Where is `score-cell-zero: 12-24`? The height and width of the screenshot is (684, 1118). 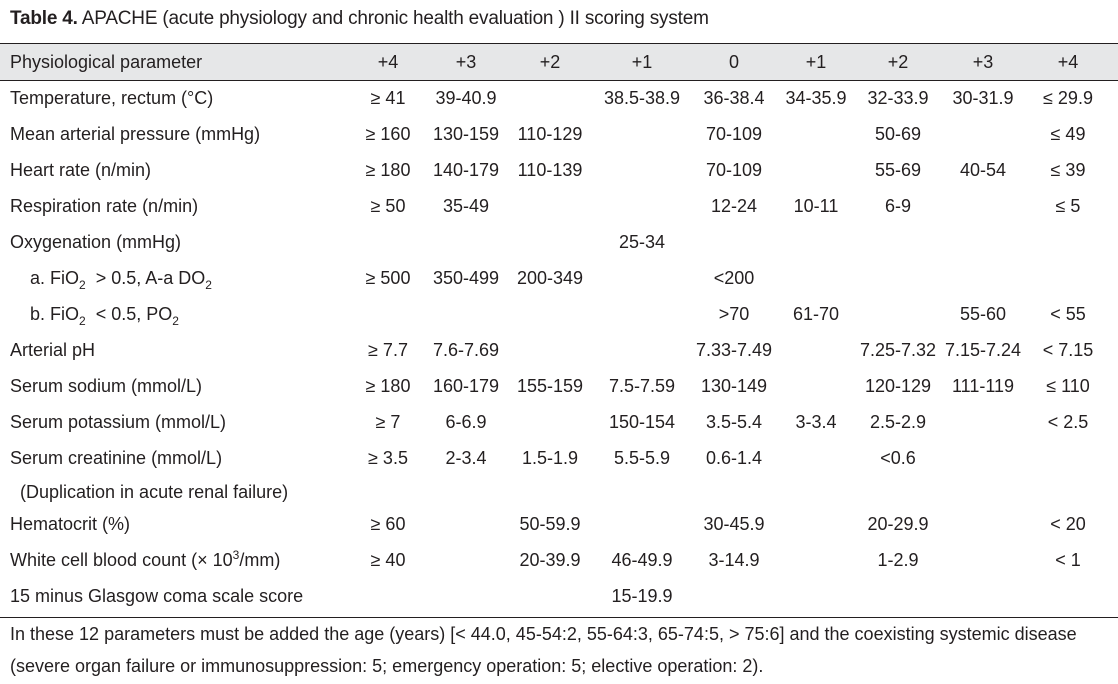 score-cell-zero: 12-24 is located at coordinates (734, 206).